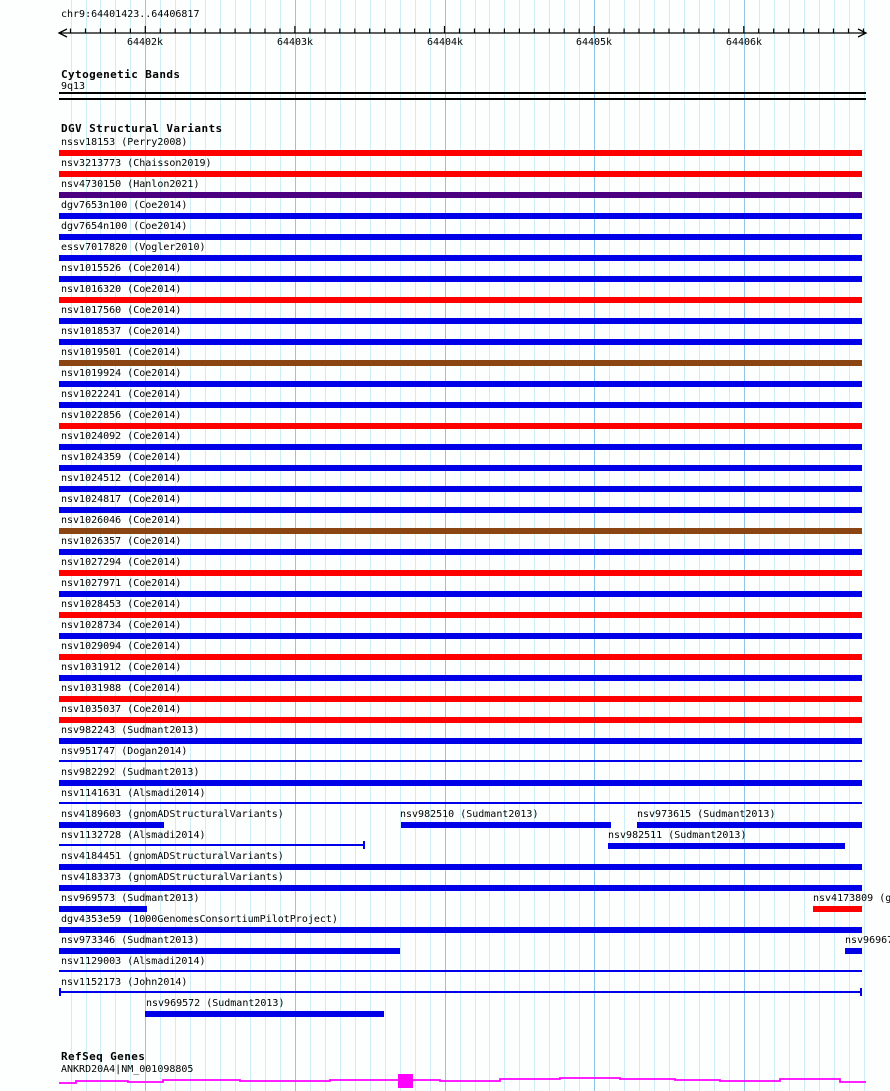 The image size is (890, 1091). Describe the element at coordinates (121, 310) in the screenshot. I see `variant-label: nsv1017560 (Coe2014)` at that location.